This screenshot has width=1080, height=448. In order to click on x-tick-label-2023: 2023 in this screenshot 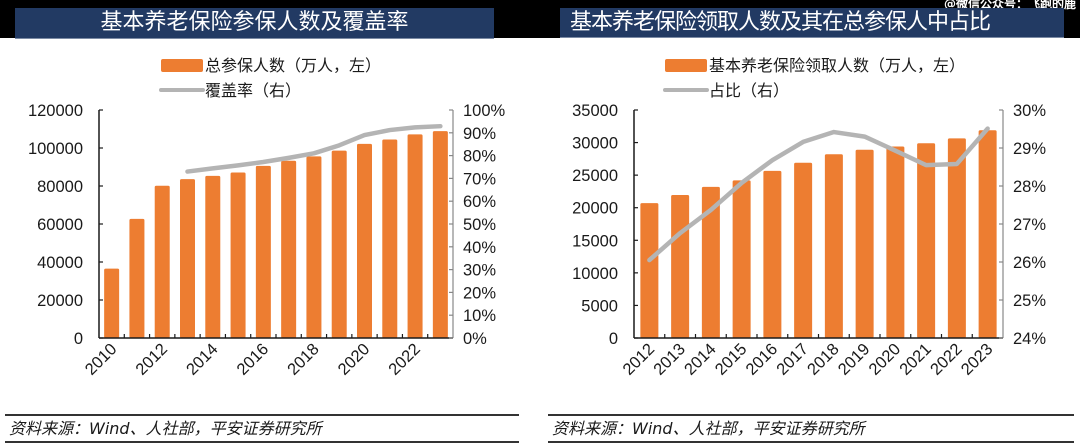, I will do `click(977, 359)`.